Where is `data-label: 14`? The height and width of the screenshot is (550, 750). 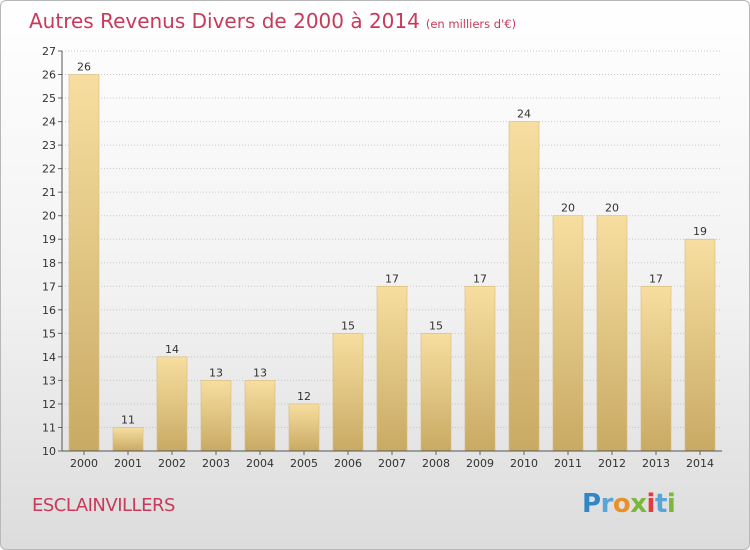 data-label: 14 is located at coordinates (172, 349).